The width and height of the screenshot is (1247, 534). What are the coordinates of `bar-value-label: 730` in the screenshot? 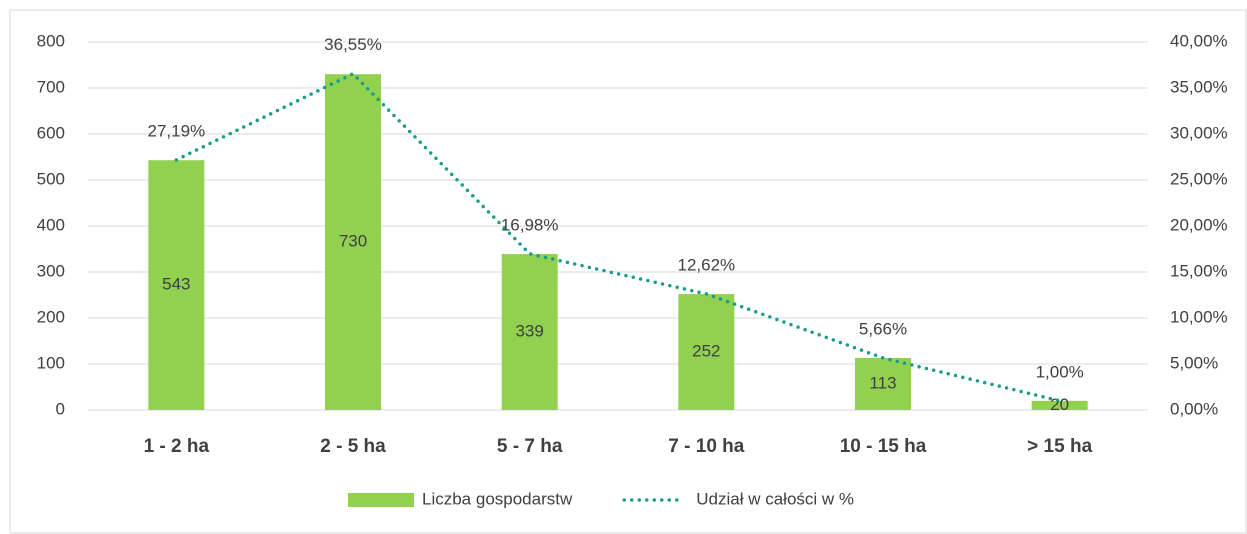 It's located at (353, 241).